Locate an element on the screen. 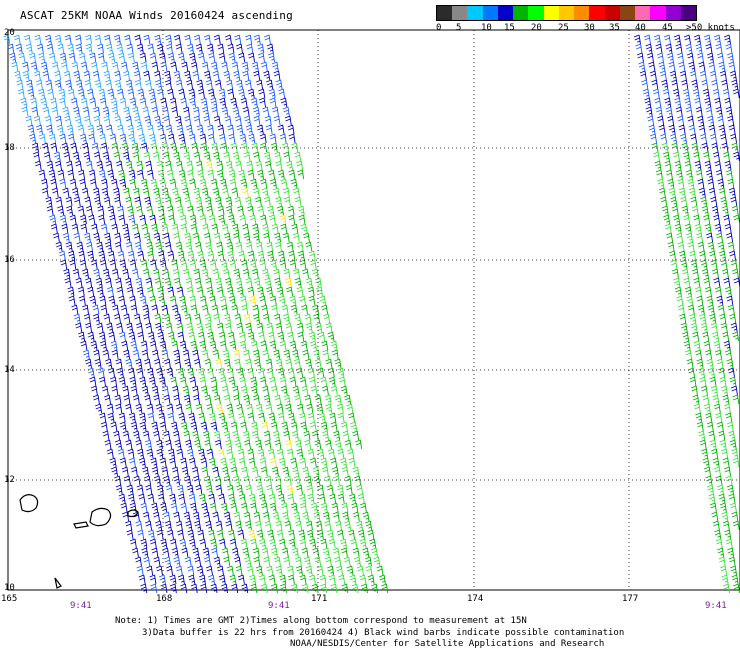 This screenshot has height=650, width=740. longitude-label: 174 is located at coordinates (475, 599).